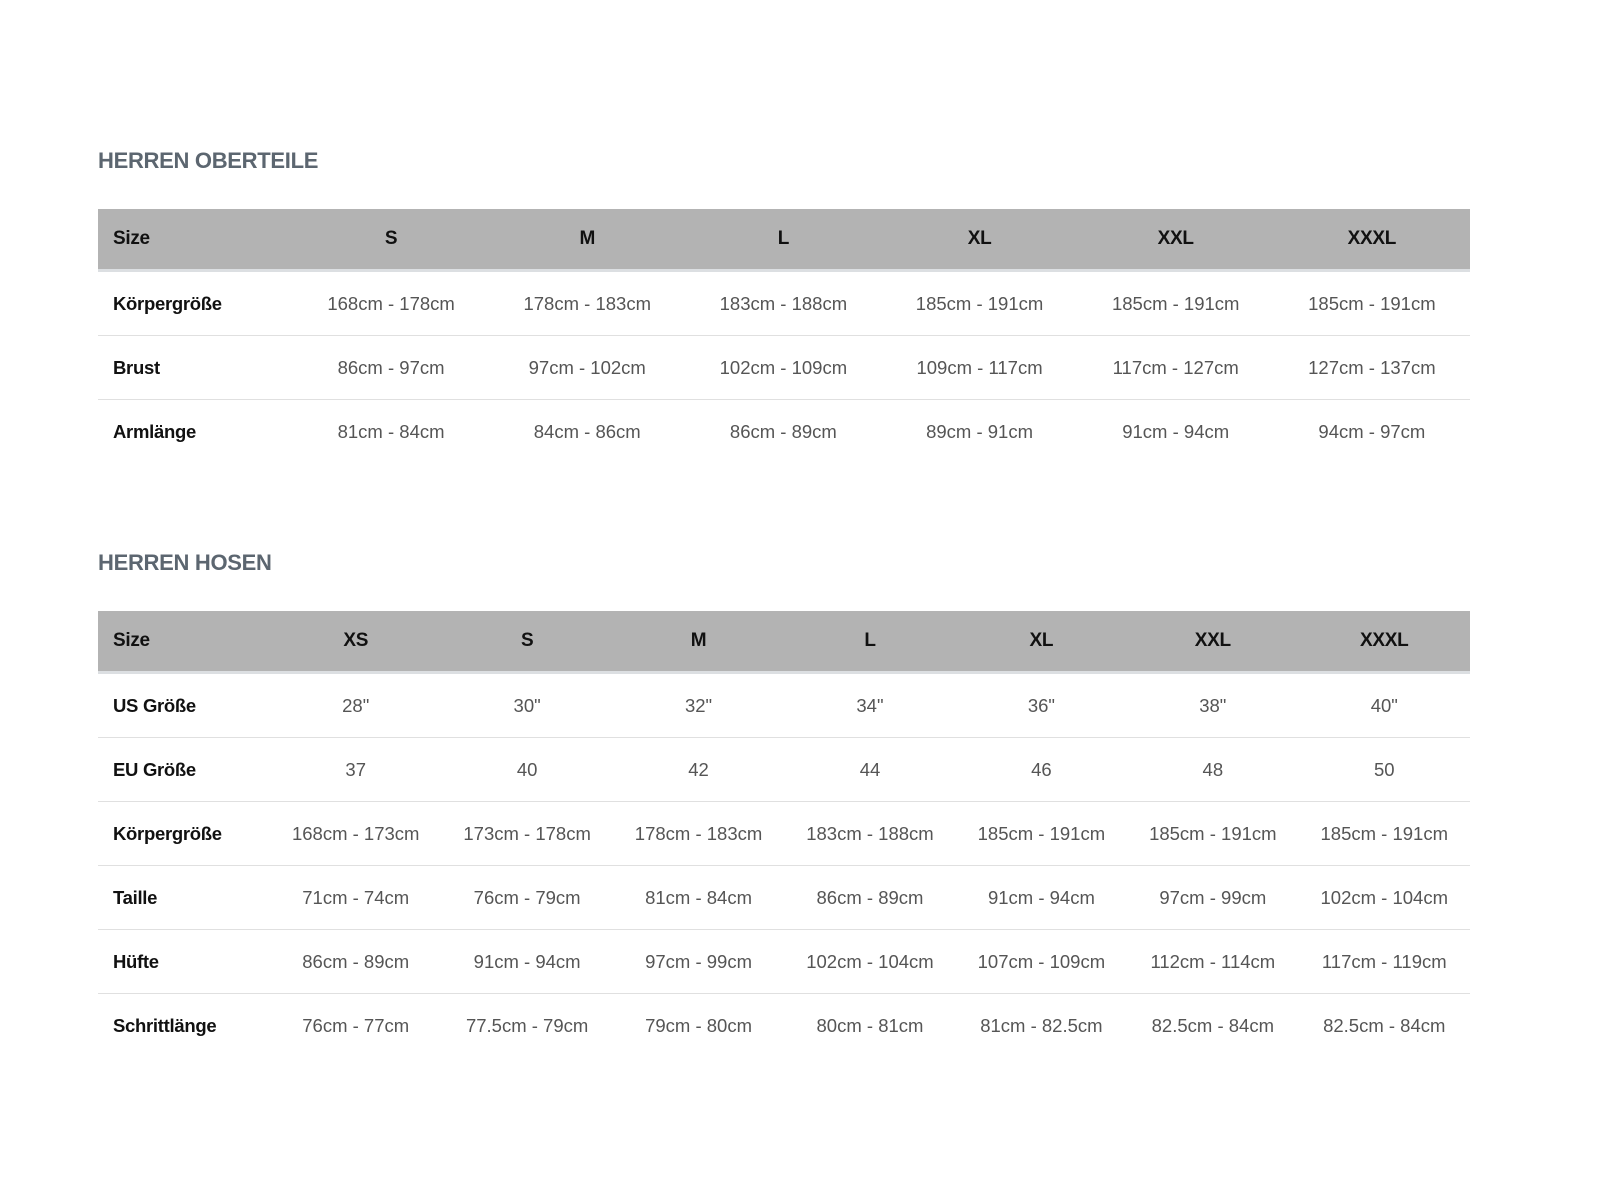  I want to click on table-cell: 102cm - 109cm, so click(783, 367).